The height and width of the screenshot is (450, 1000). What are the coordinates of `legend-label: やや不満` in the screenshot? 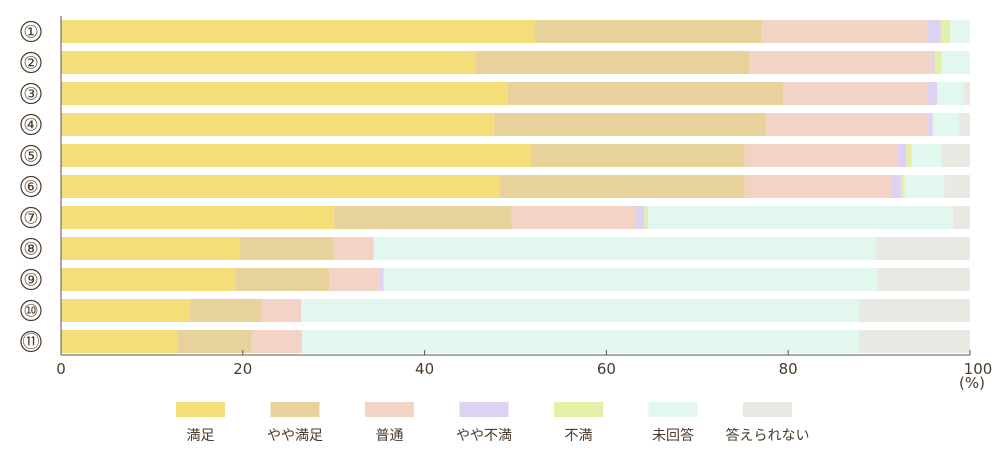 It's located at (484, 436).